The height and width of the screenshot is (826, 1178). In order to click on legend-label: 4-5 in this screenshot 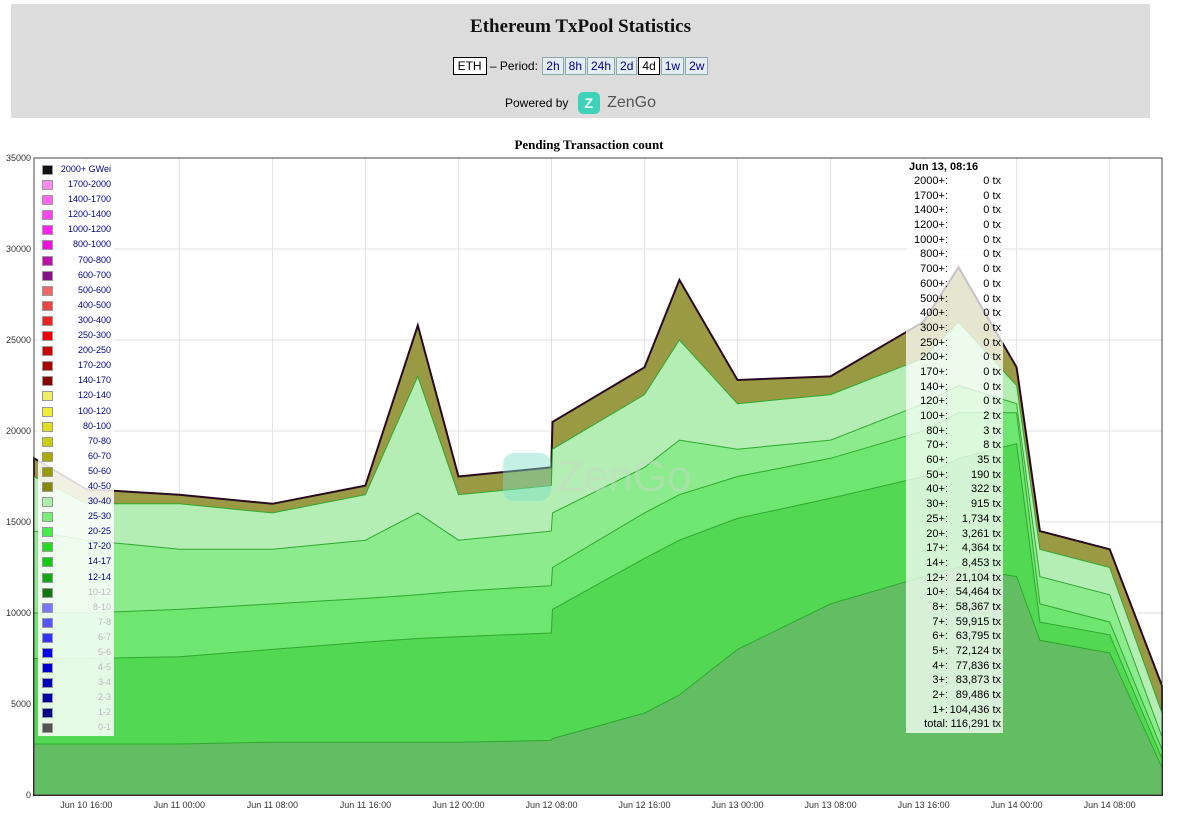, I will do `click(104, 667)`.